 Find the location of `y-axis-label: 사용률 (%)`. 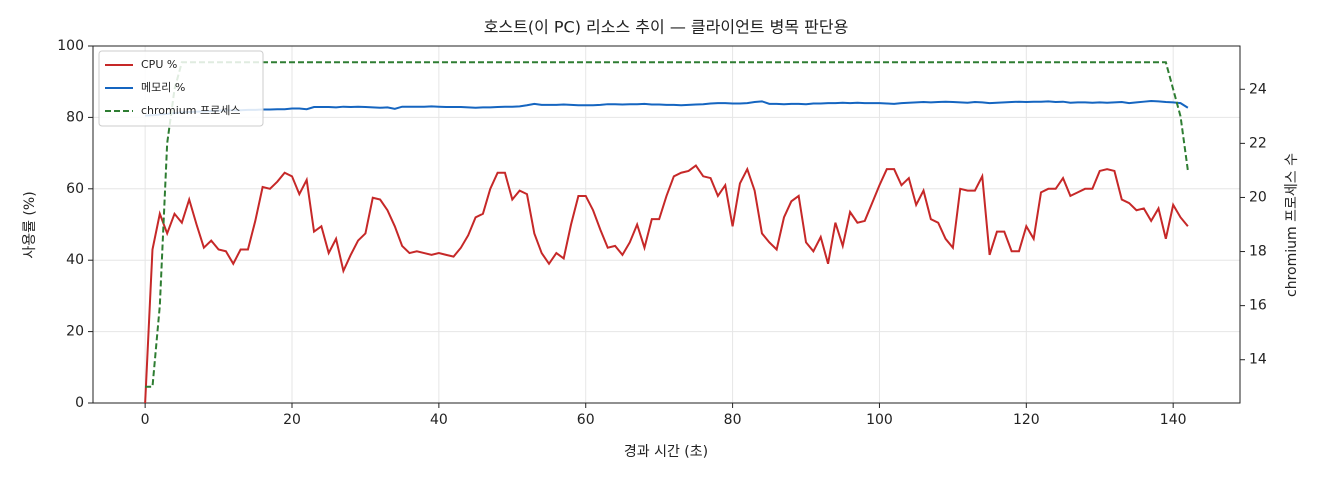

y-axis-label: 사용률 (%) is located at coordinates (30, 224).